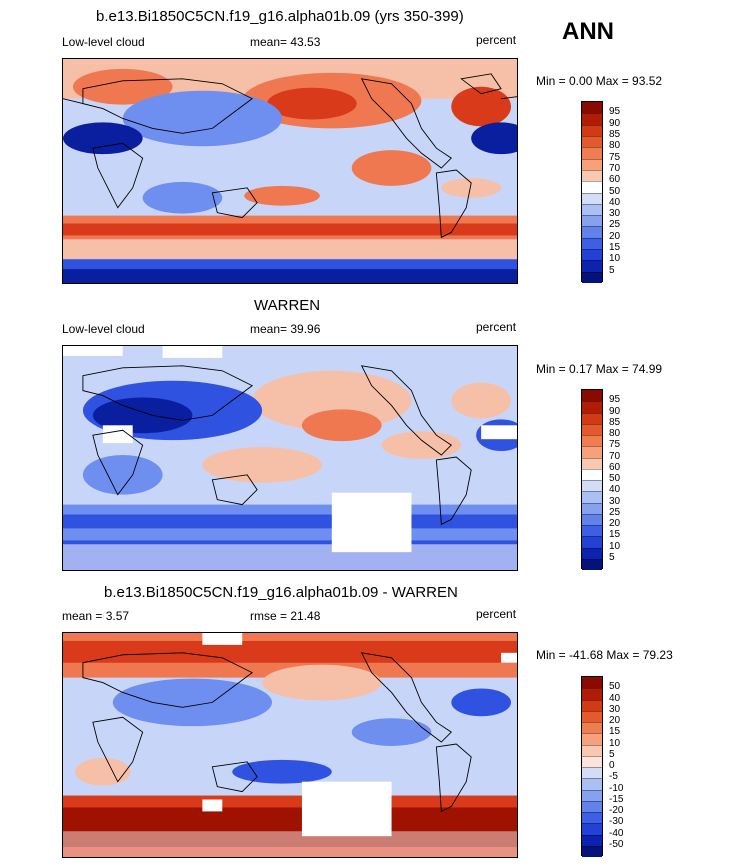  What do you see at coordinates (305, 42) in the screenshot?
I see `panel-1-stat-value: 43.53` at bounding box center [305, 42].